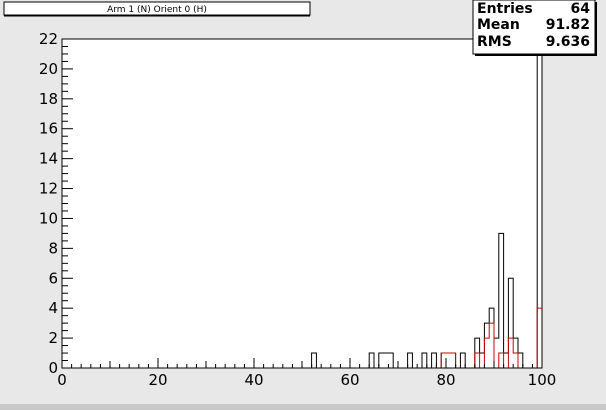  Describe the element at coordinates (542, 380) in the screenshot. I see `x-tick-label-100: 100` at that location.